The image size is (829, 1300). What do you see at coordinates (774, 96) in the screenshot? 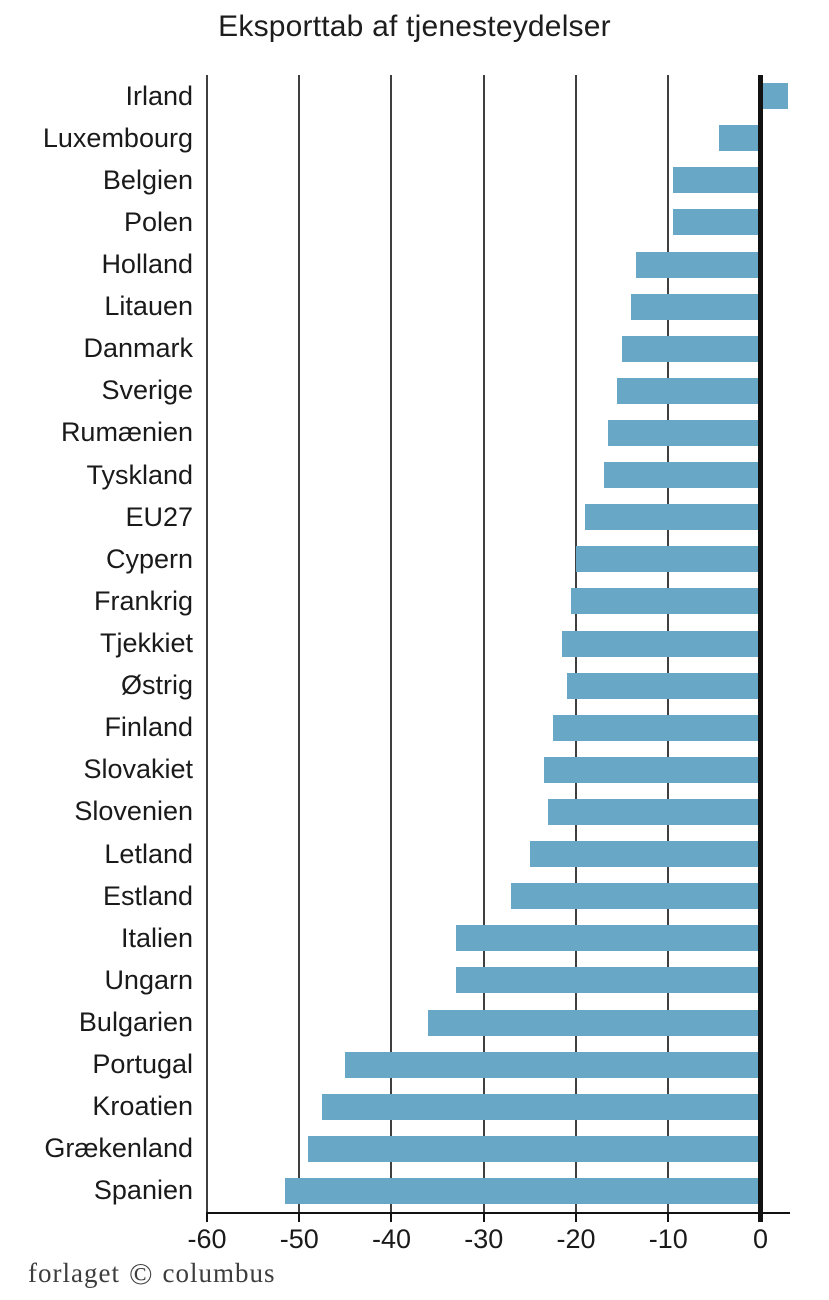
I see `bar-irland` at bounding box center [774, 96].